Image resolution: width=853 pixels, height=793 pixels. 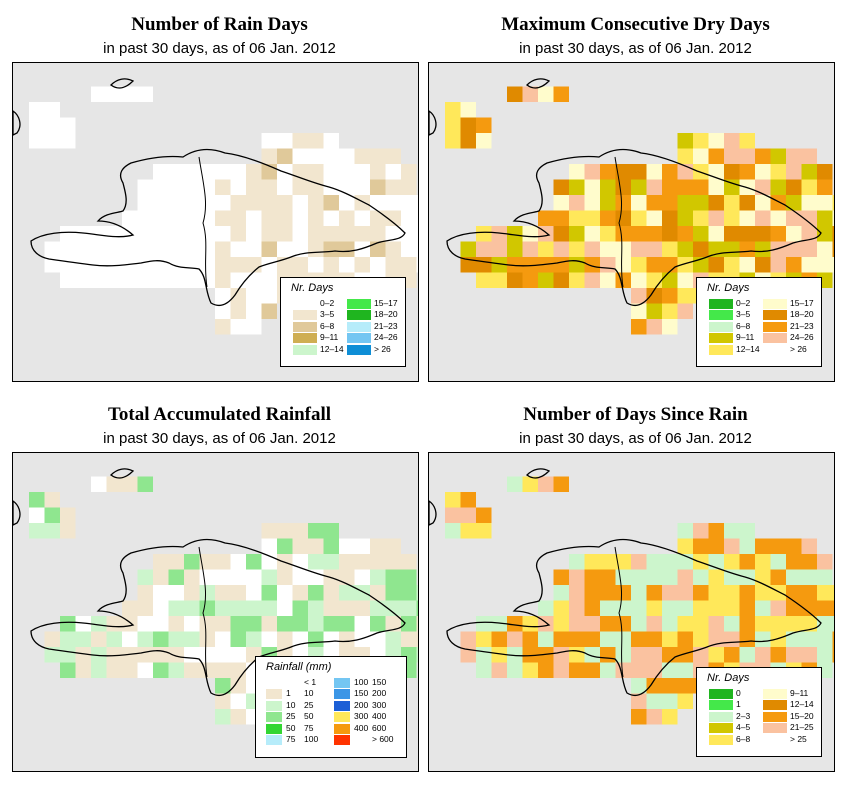 What do you see at coordinates (332, 348) in the screenshot?
I see `legend-label: 12–14` at bounding box center [332, 348].